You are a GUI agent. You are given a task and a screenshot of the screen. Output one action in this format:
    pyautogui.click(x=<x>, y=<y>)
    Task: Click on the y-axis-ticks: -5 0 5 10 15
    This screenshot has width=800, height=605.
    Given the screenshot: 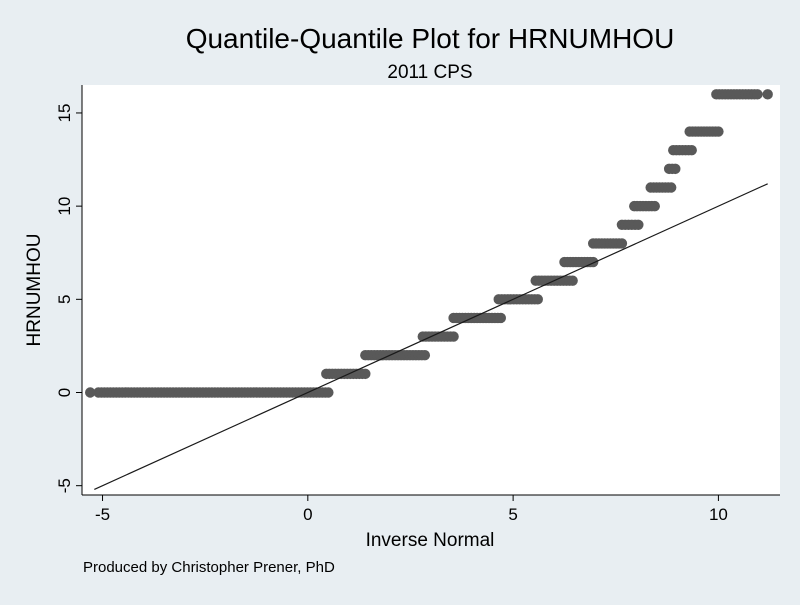 What is the action you would take?
    pyautogui.click(x=68, y=298)
    